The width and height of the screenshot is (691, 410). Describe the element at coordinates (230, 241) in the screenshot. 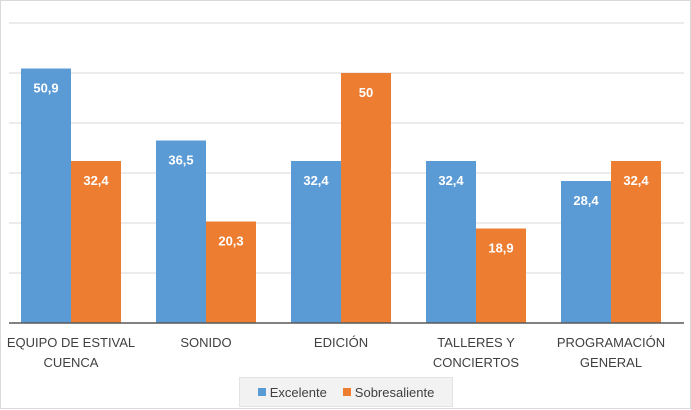

I see `data-label: 20,3` at that location.